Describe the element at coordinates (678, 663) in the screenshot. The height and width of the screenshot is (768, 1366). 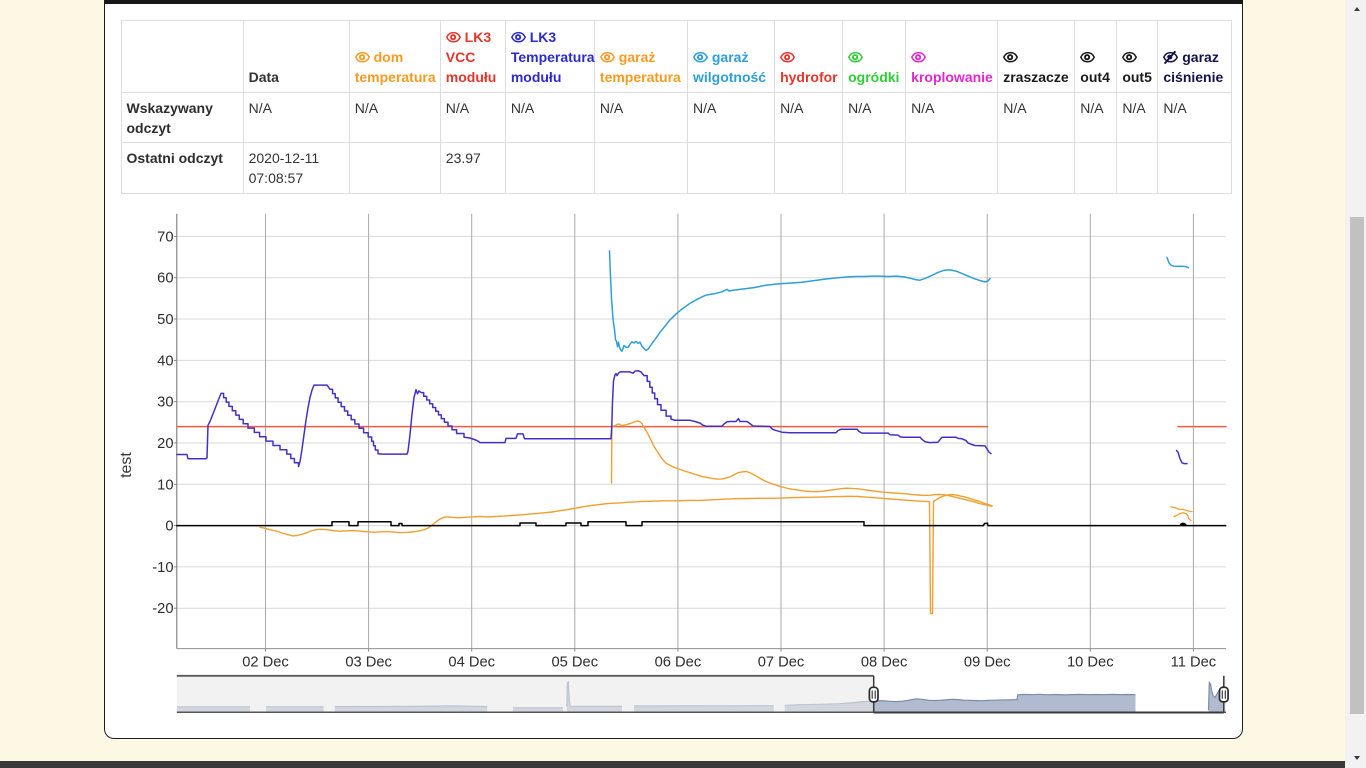
I see `svg-text: 06 Dec` at that location.